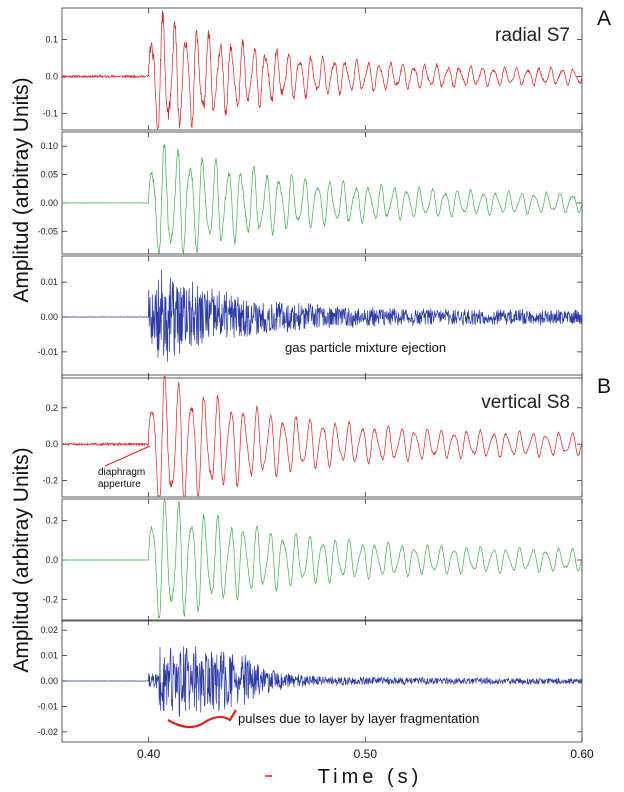  Describe the element at coordinates (604, 18) in the screenshot. I see `panel-label-a: A` at that location.